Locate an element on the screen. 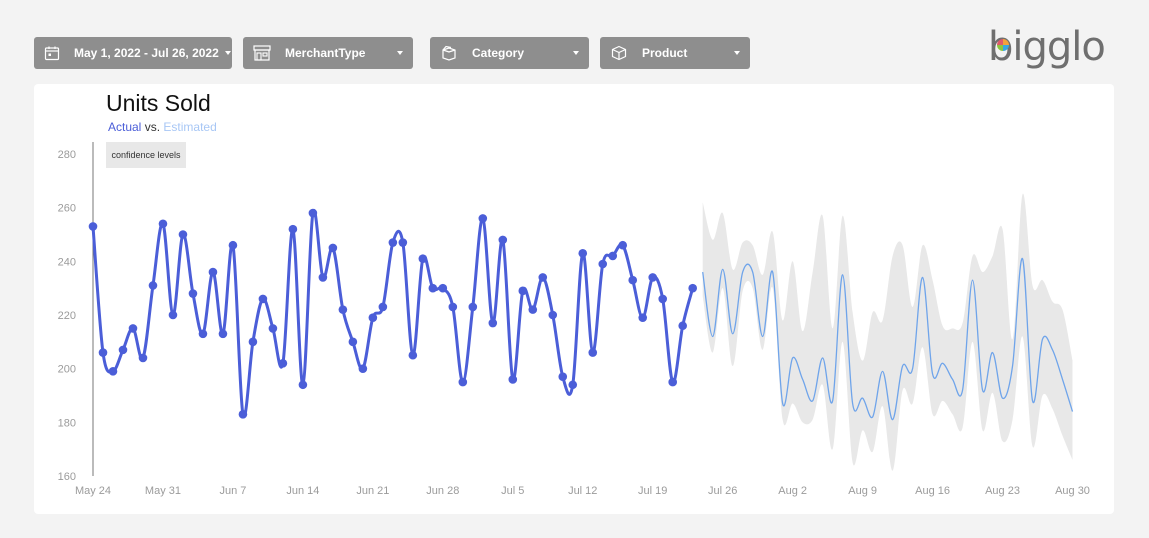 This screenshot has height=538, width=1149. x-tick-label: Aug 30 is located at coordinates (1072, 491).